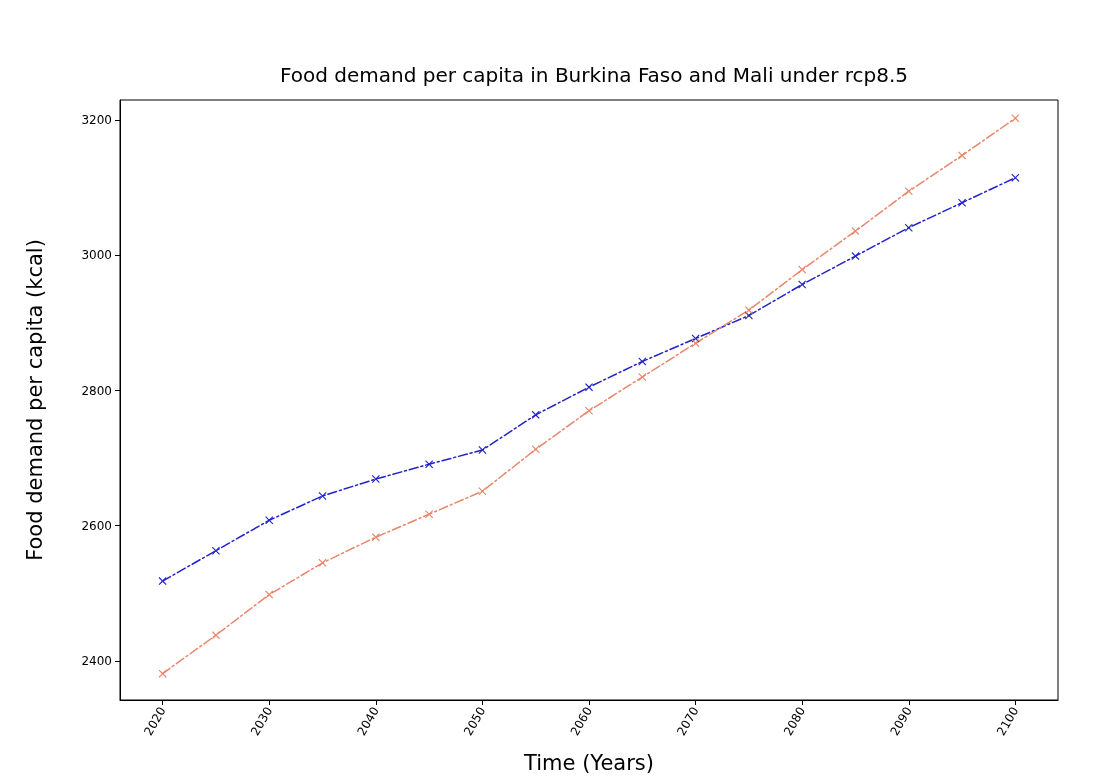 Image resolution: width=1096 pixels, height=783 pixels. What do you see at coordinates (588, 762) in the screenshot?
I see `x-axis-title: Time (Years)` at bounding box center [588, 762].